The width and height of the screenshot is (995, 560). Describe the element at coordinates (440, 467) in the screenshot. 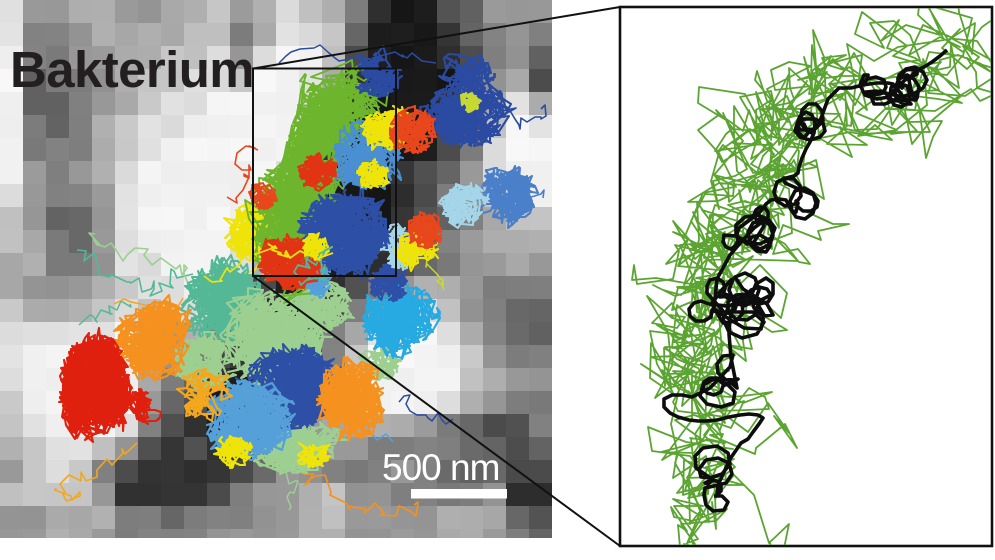

I see `svg-text: 500 nm` at that location.